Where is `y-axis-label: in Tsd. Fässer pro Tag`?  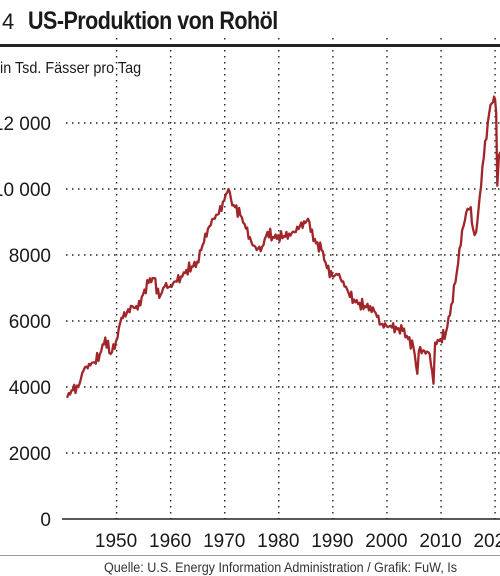
y-axis-label: in Tsd. Fässer pro Tag is located at coordinates (71, 68).